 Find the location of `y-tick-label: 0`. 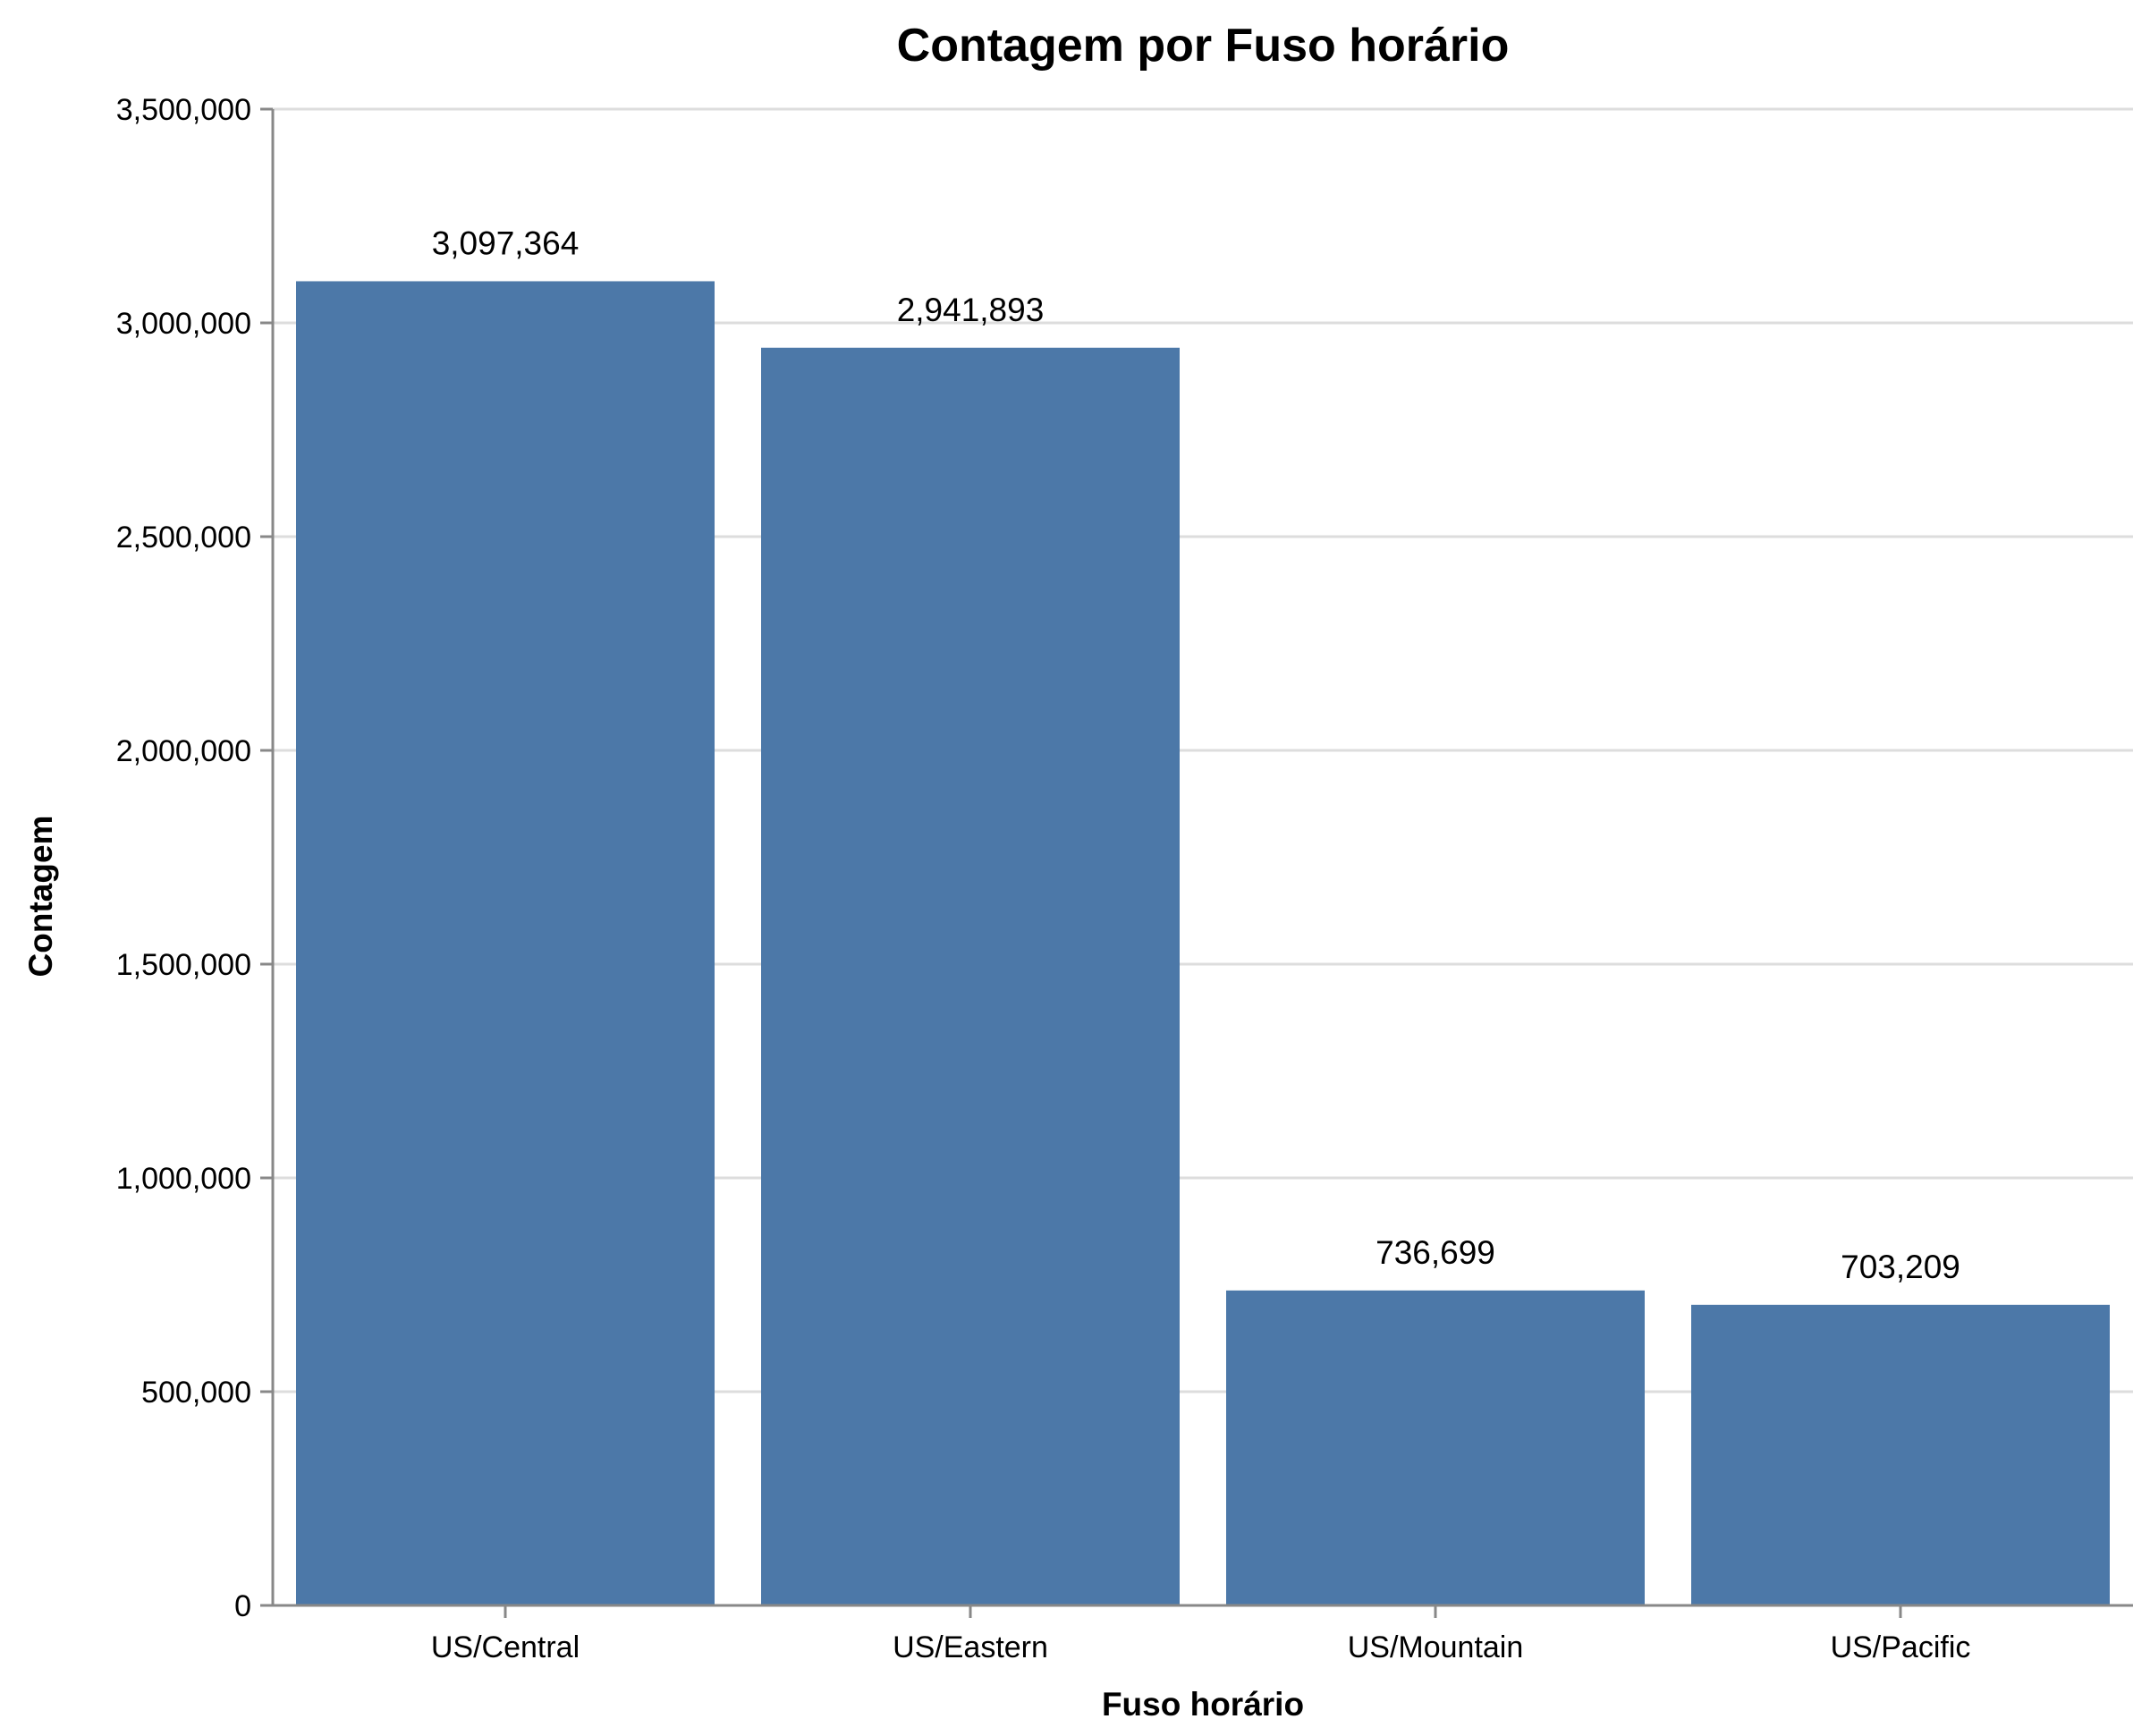

y-tick-label: 0 is located at coordinates (242, 1606).